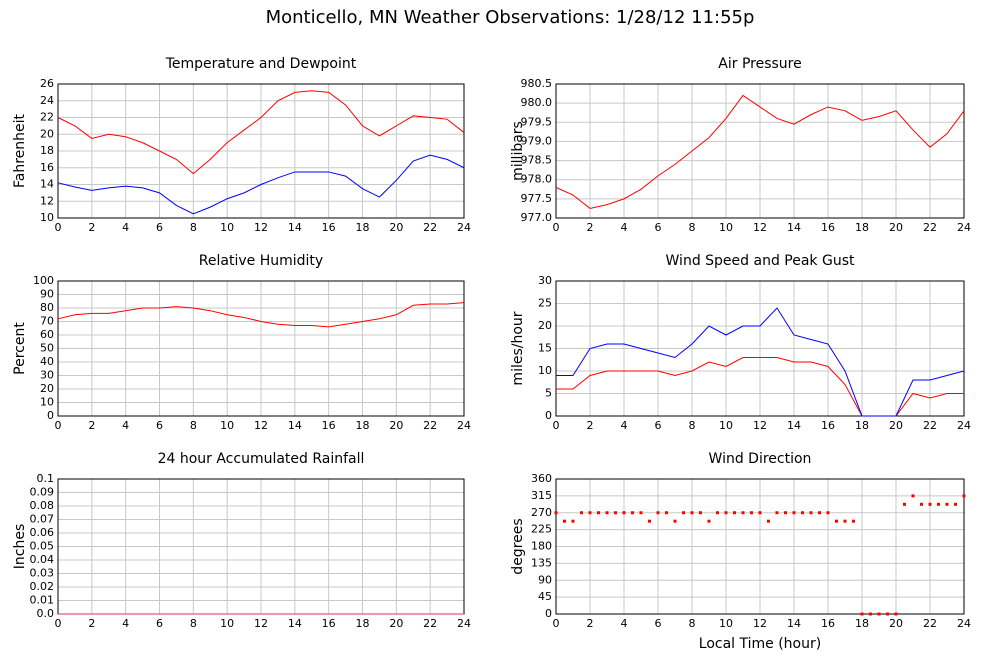  I want to click on chart-title: Temperature and Dewpoint, so click(261, 64).